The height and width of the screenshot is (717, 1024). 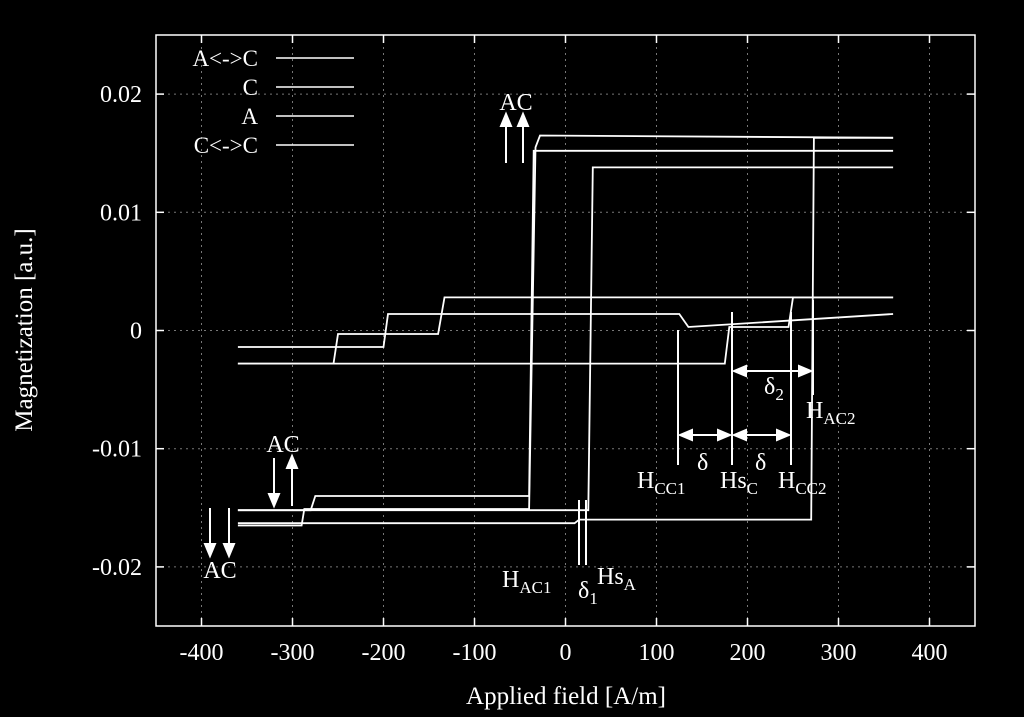 I want to click on y-tick-label: -0.02, so click(x=117, y=568).